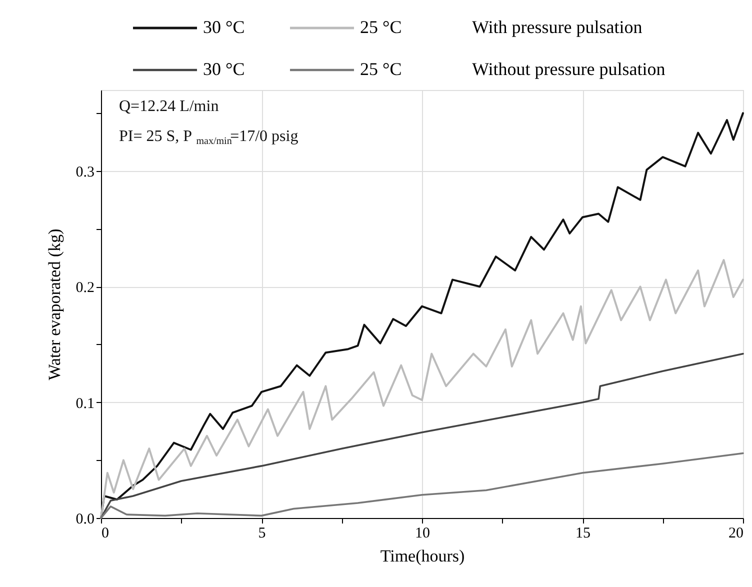 This screenshot has width=752, height=587. What do you see at coordinates (85, 520) in the screenshot?
I see `y-tick-label: 0.0` at bounding box center [85, 520].